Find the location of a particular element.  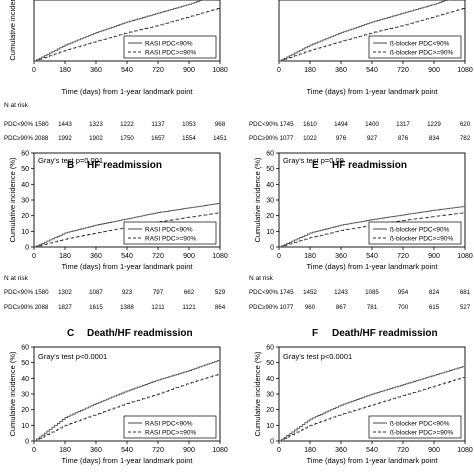

risk-count: 1388 is located at coordinates (127, 307).